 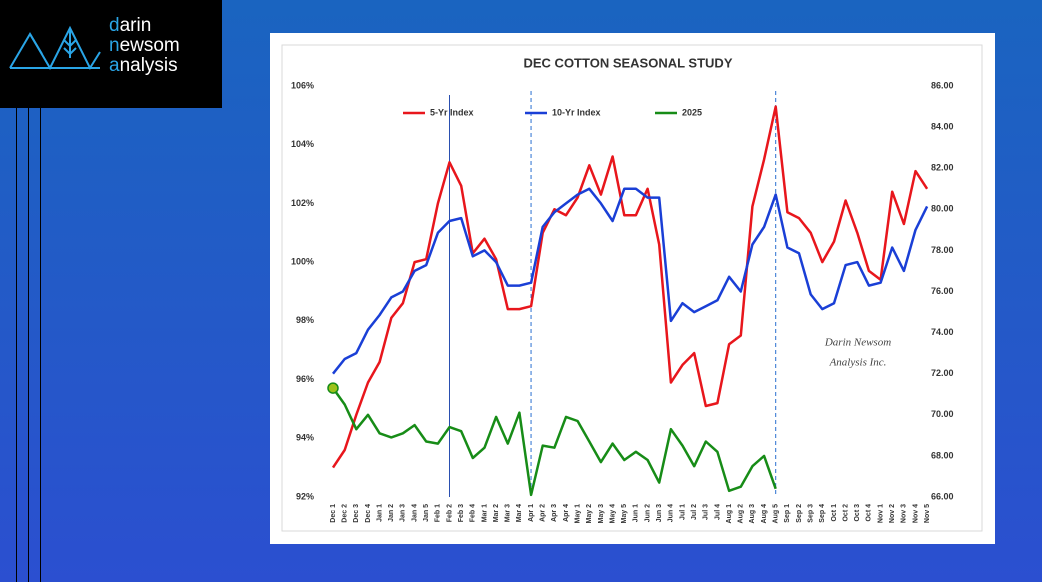 I want to click on logo-text: darin newsom analysis, so click(x=144, y=46).